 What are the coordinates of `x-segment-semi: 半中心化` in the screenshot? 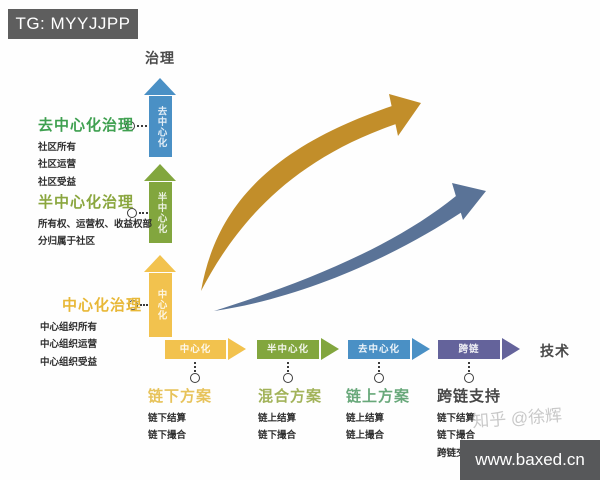 It's located at (288, 349).